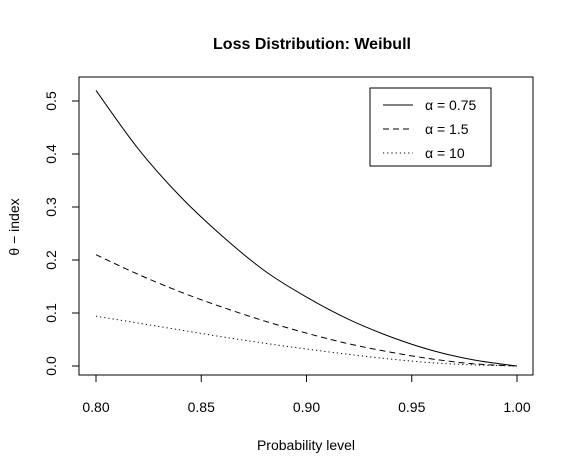  What do you see at coordinates (201, 407) in the screenshot?
I see `x-tick-label: 0.85` at bounding box center [201, 407].